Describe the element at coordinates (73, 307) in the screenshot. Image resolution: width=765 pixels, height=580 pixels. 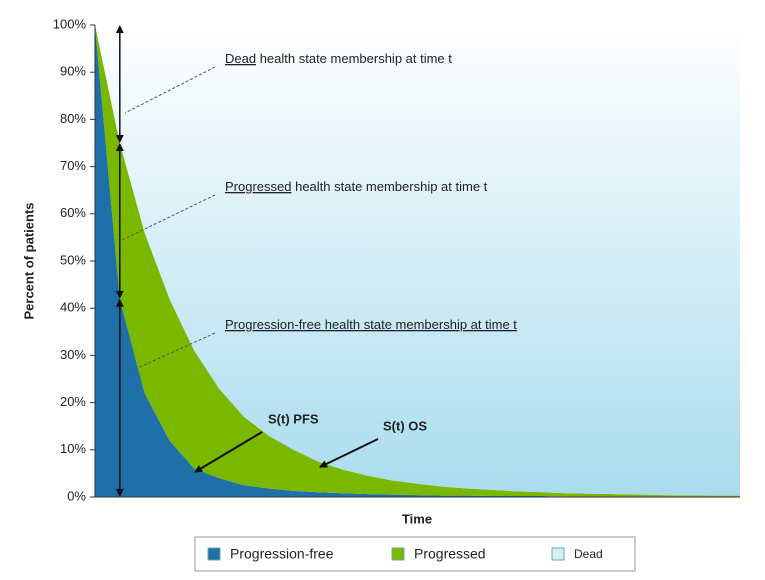
I see `y-tick-label: 40%` at that location.